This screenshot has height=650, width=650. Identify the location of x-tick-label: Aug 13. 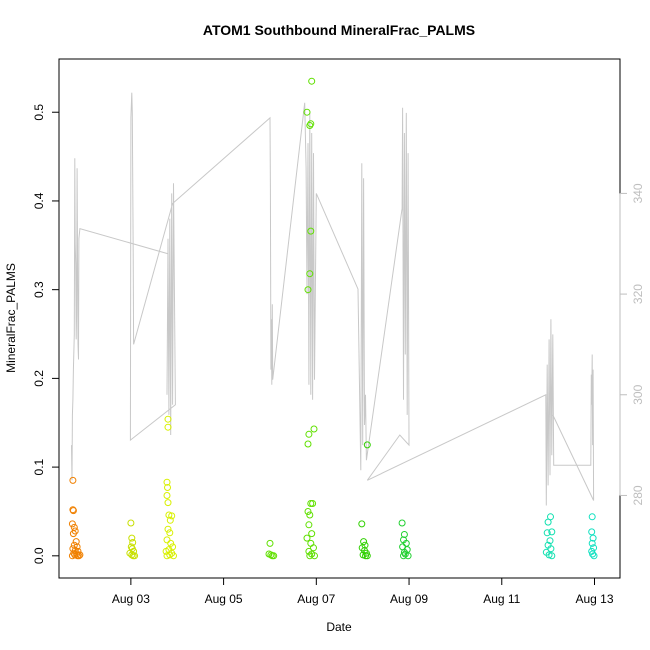
(594, 599).